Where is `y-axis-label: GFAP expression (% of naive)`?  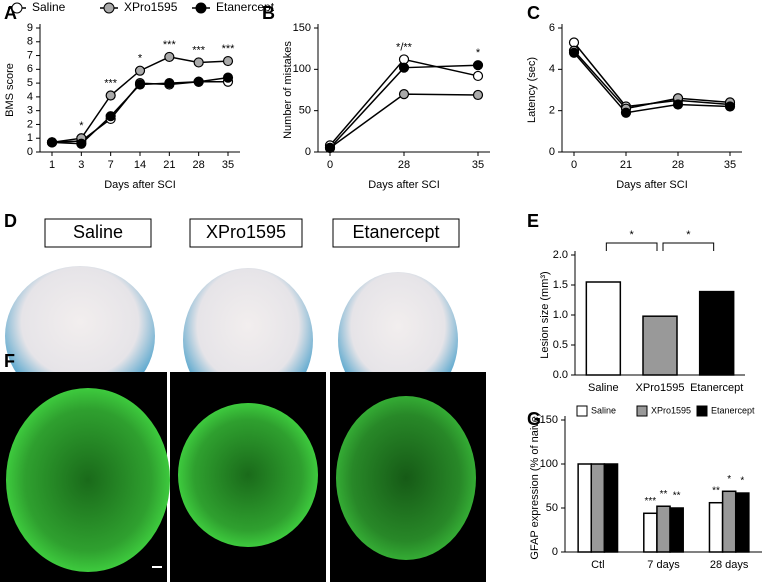
y-axis-label: GFAP expression (% of naive) is located at coordinates (535, 485).